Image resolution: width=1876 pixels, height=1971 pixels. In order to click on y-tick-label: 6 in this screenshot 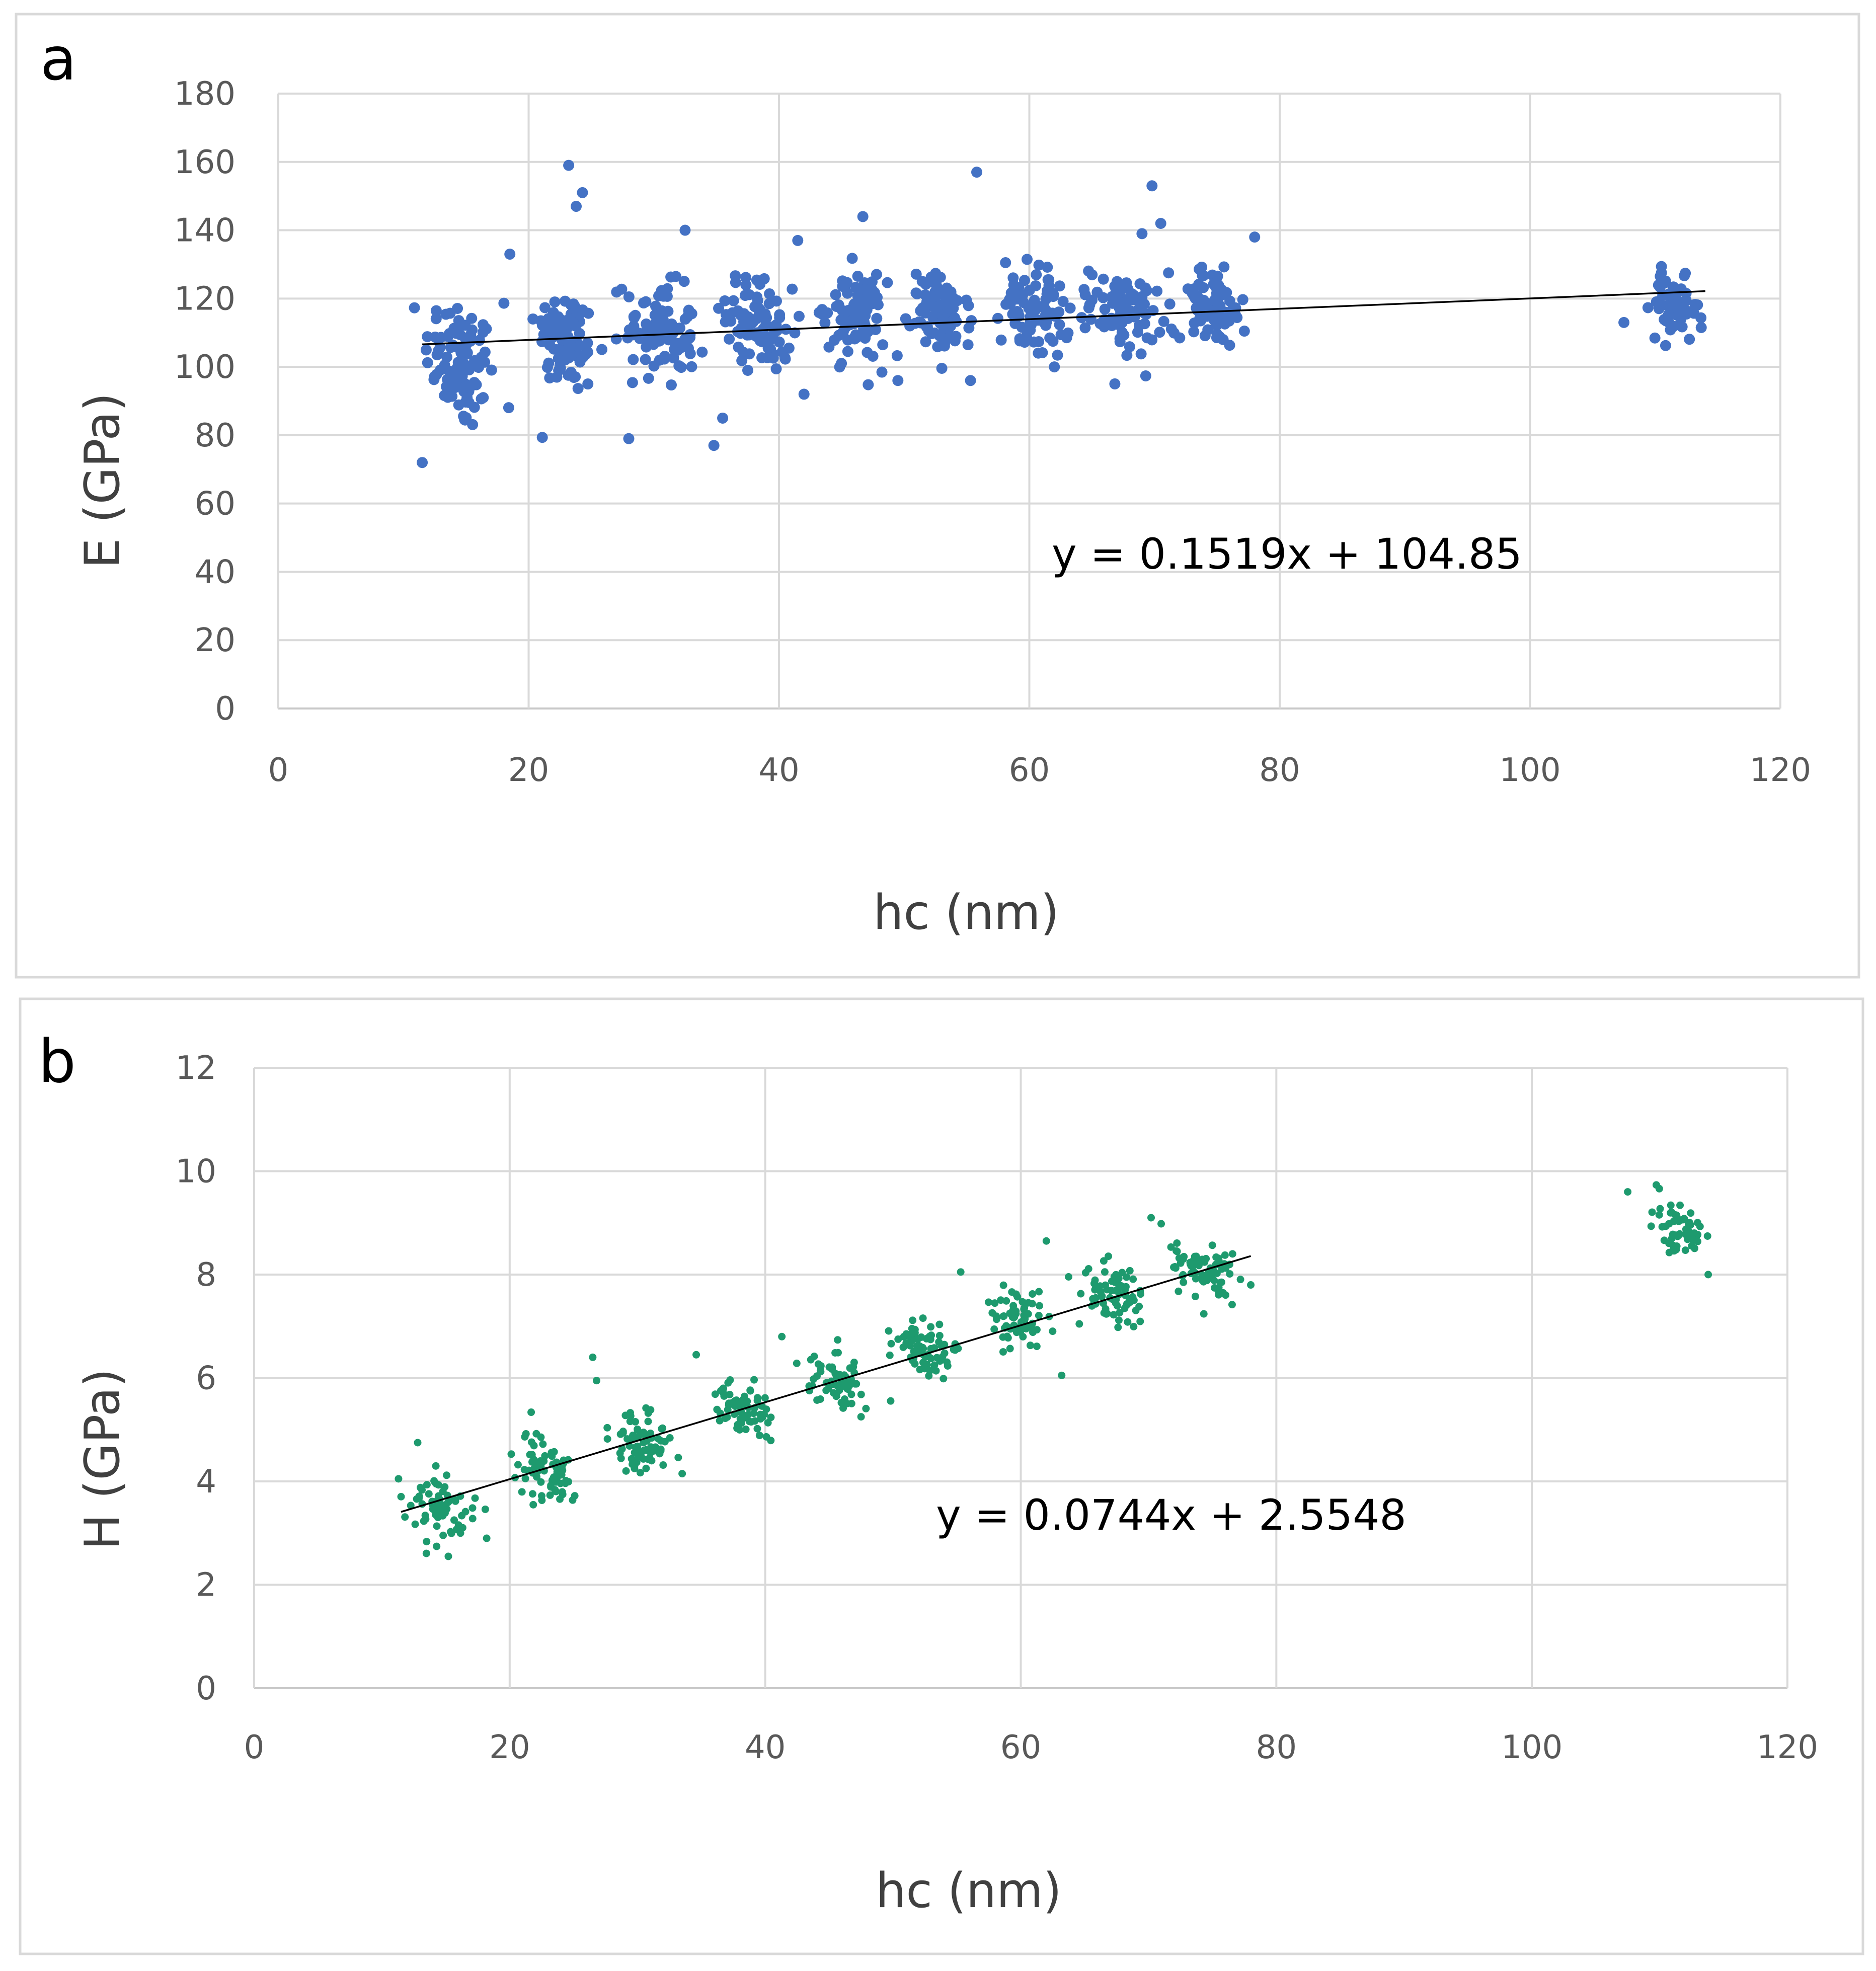, I will do `click(206, 1379)`.